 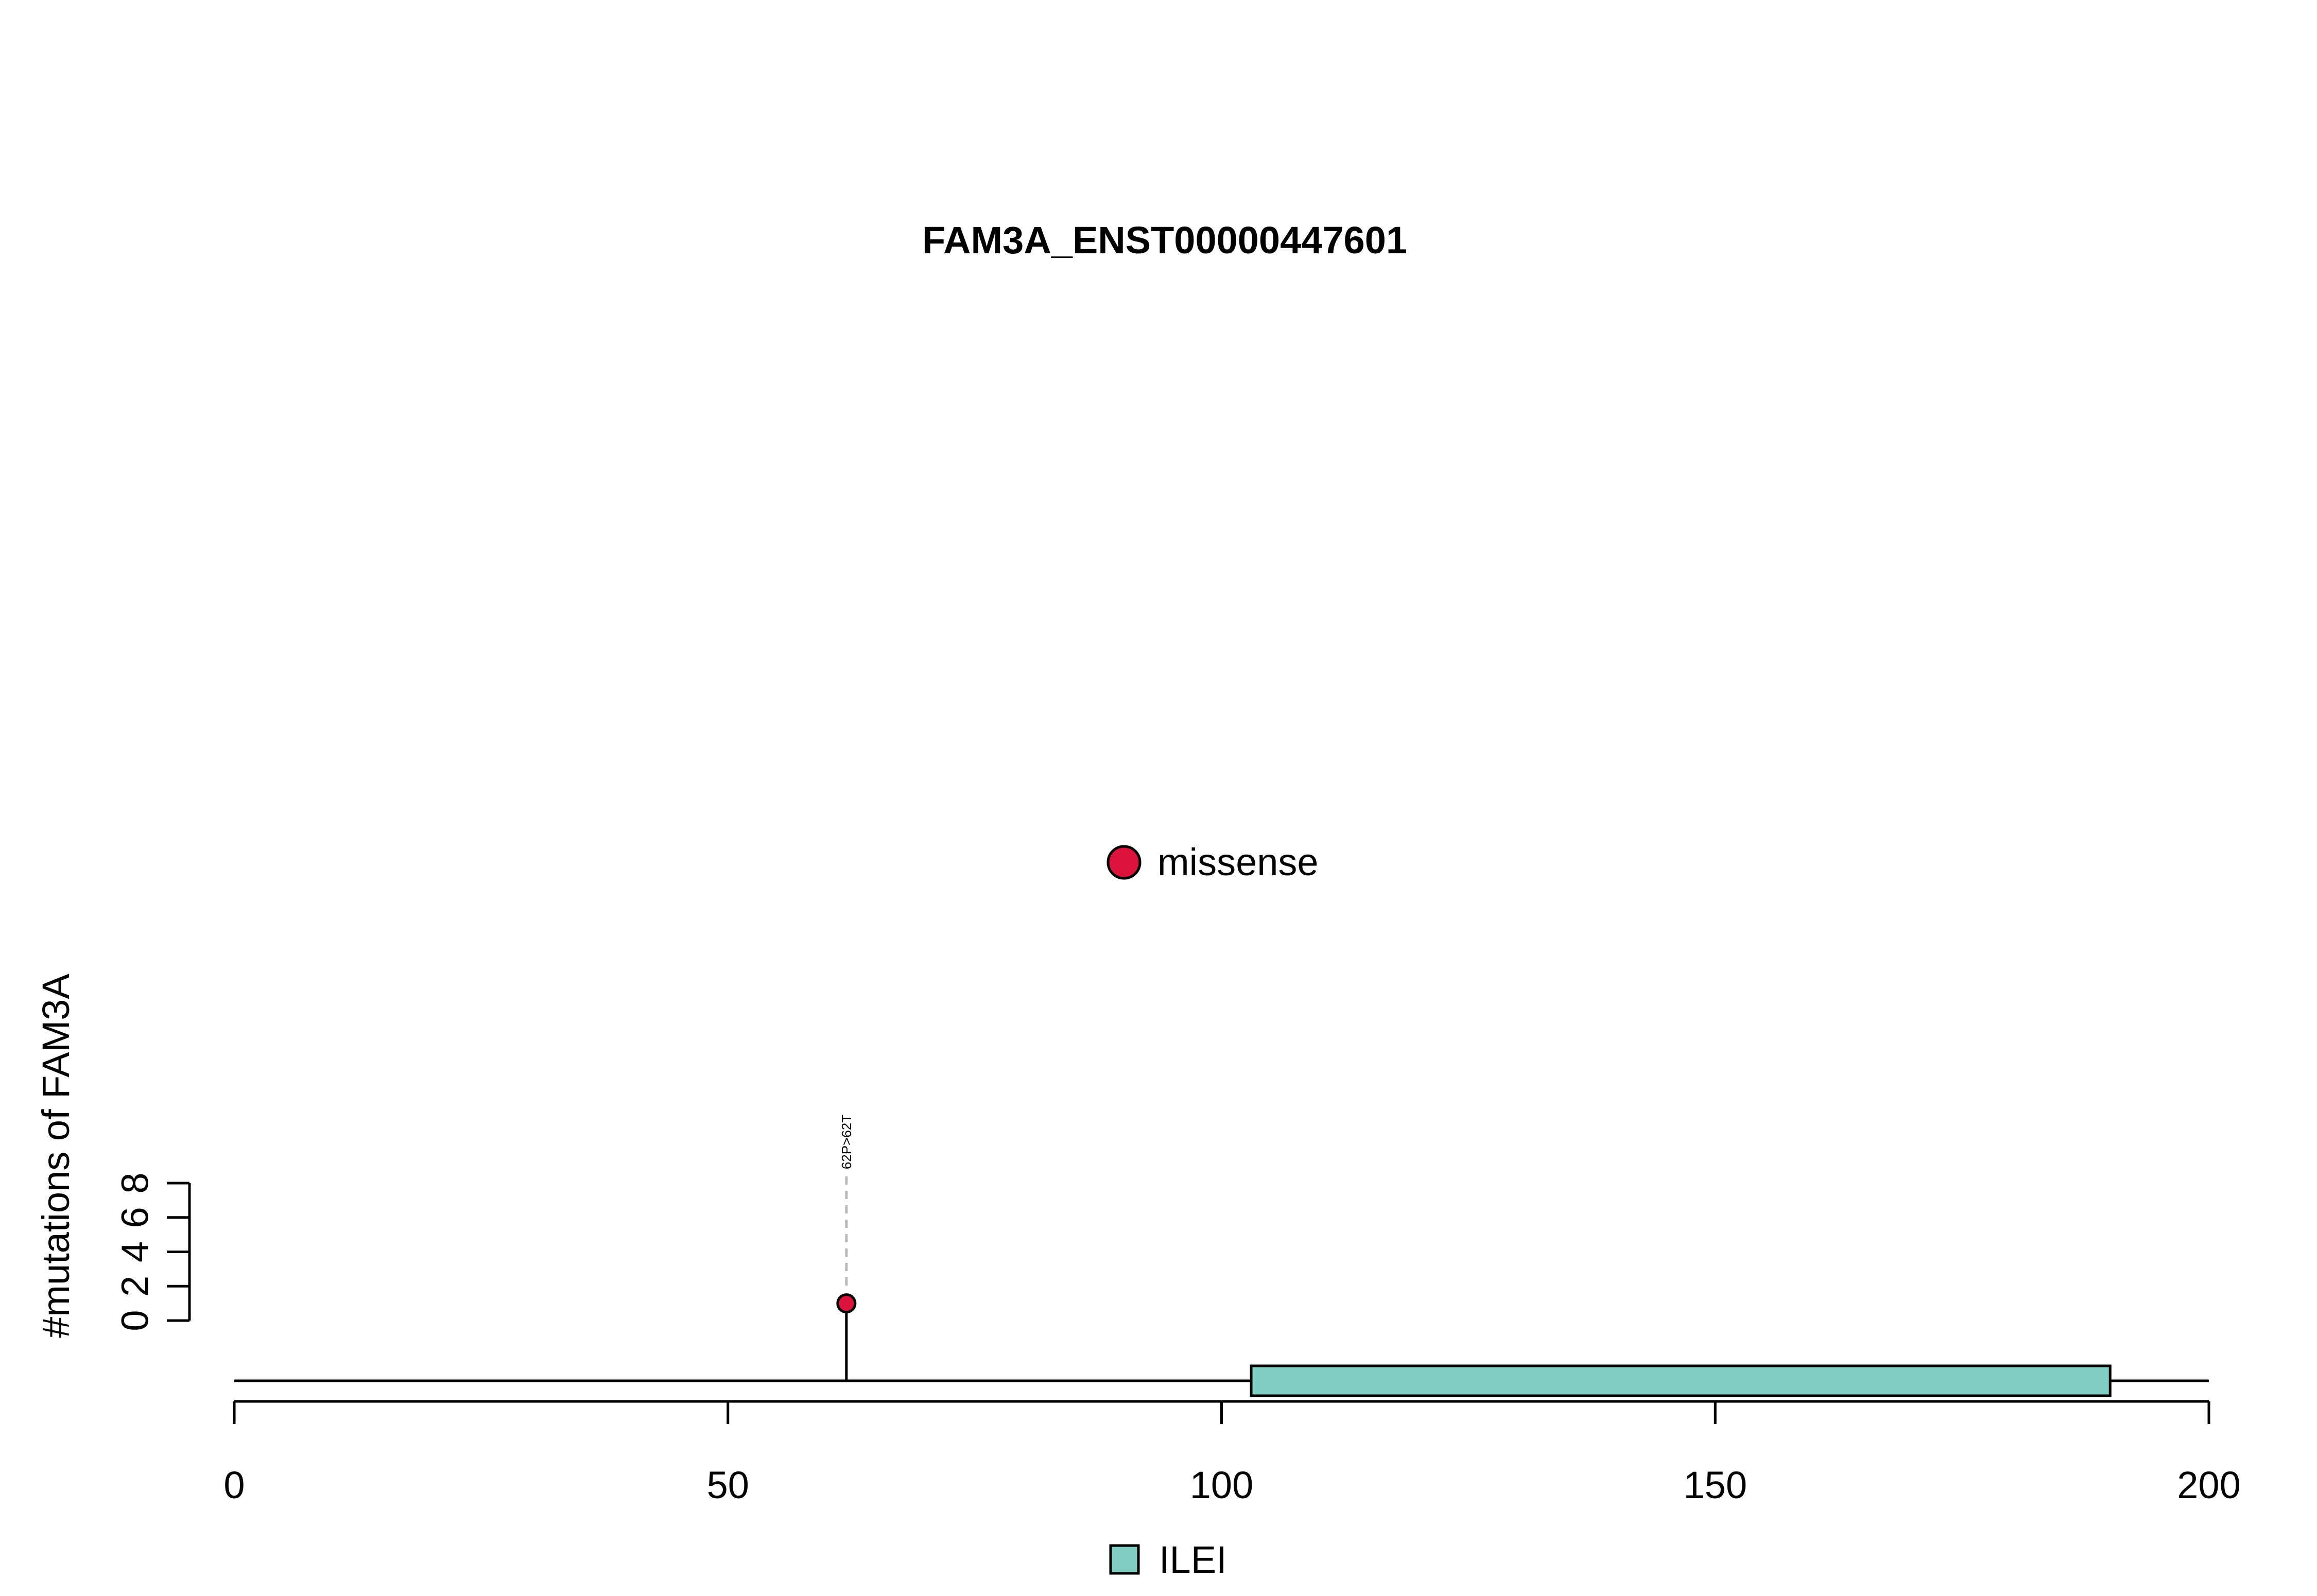 What do you see at coordinates (846, 1248) in the screenshot?
I see `lollipops: 62P>62T` at bounding box center [846, 1248].